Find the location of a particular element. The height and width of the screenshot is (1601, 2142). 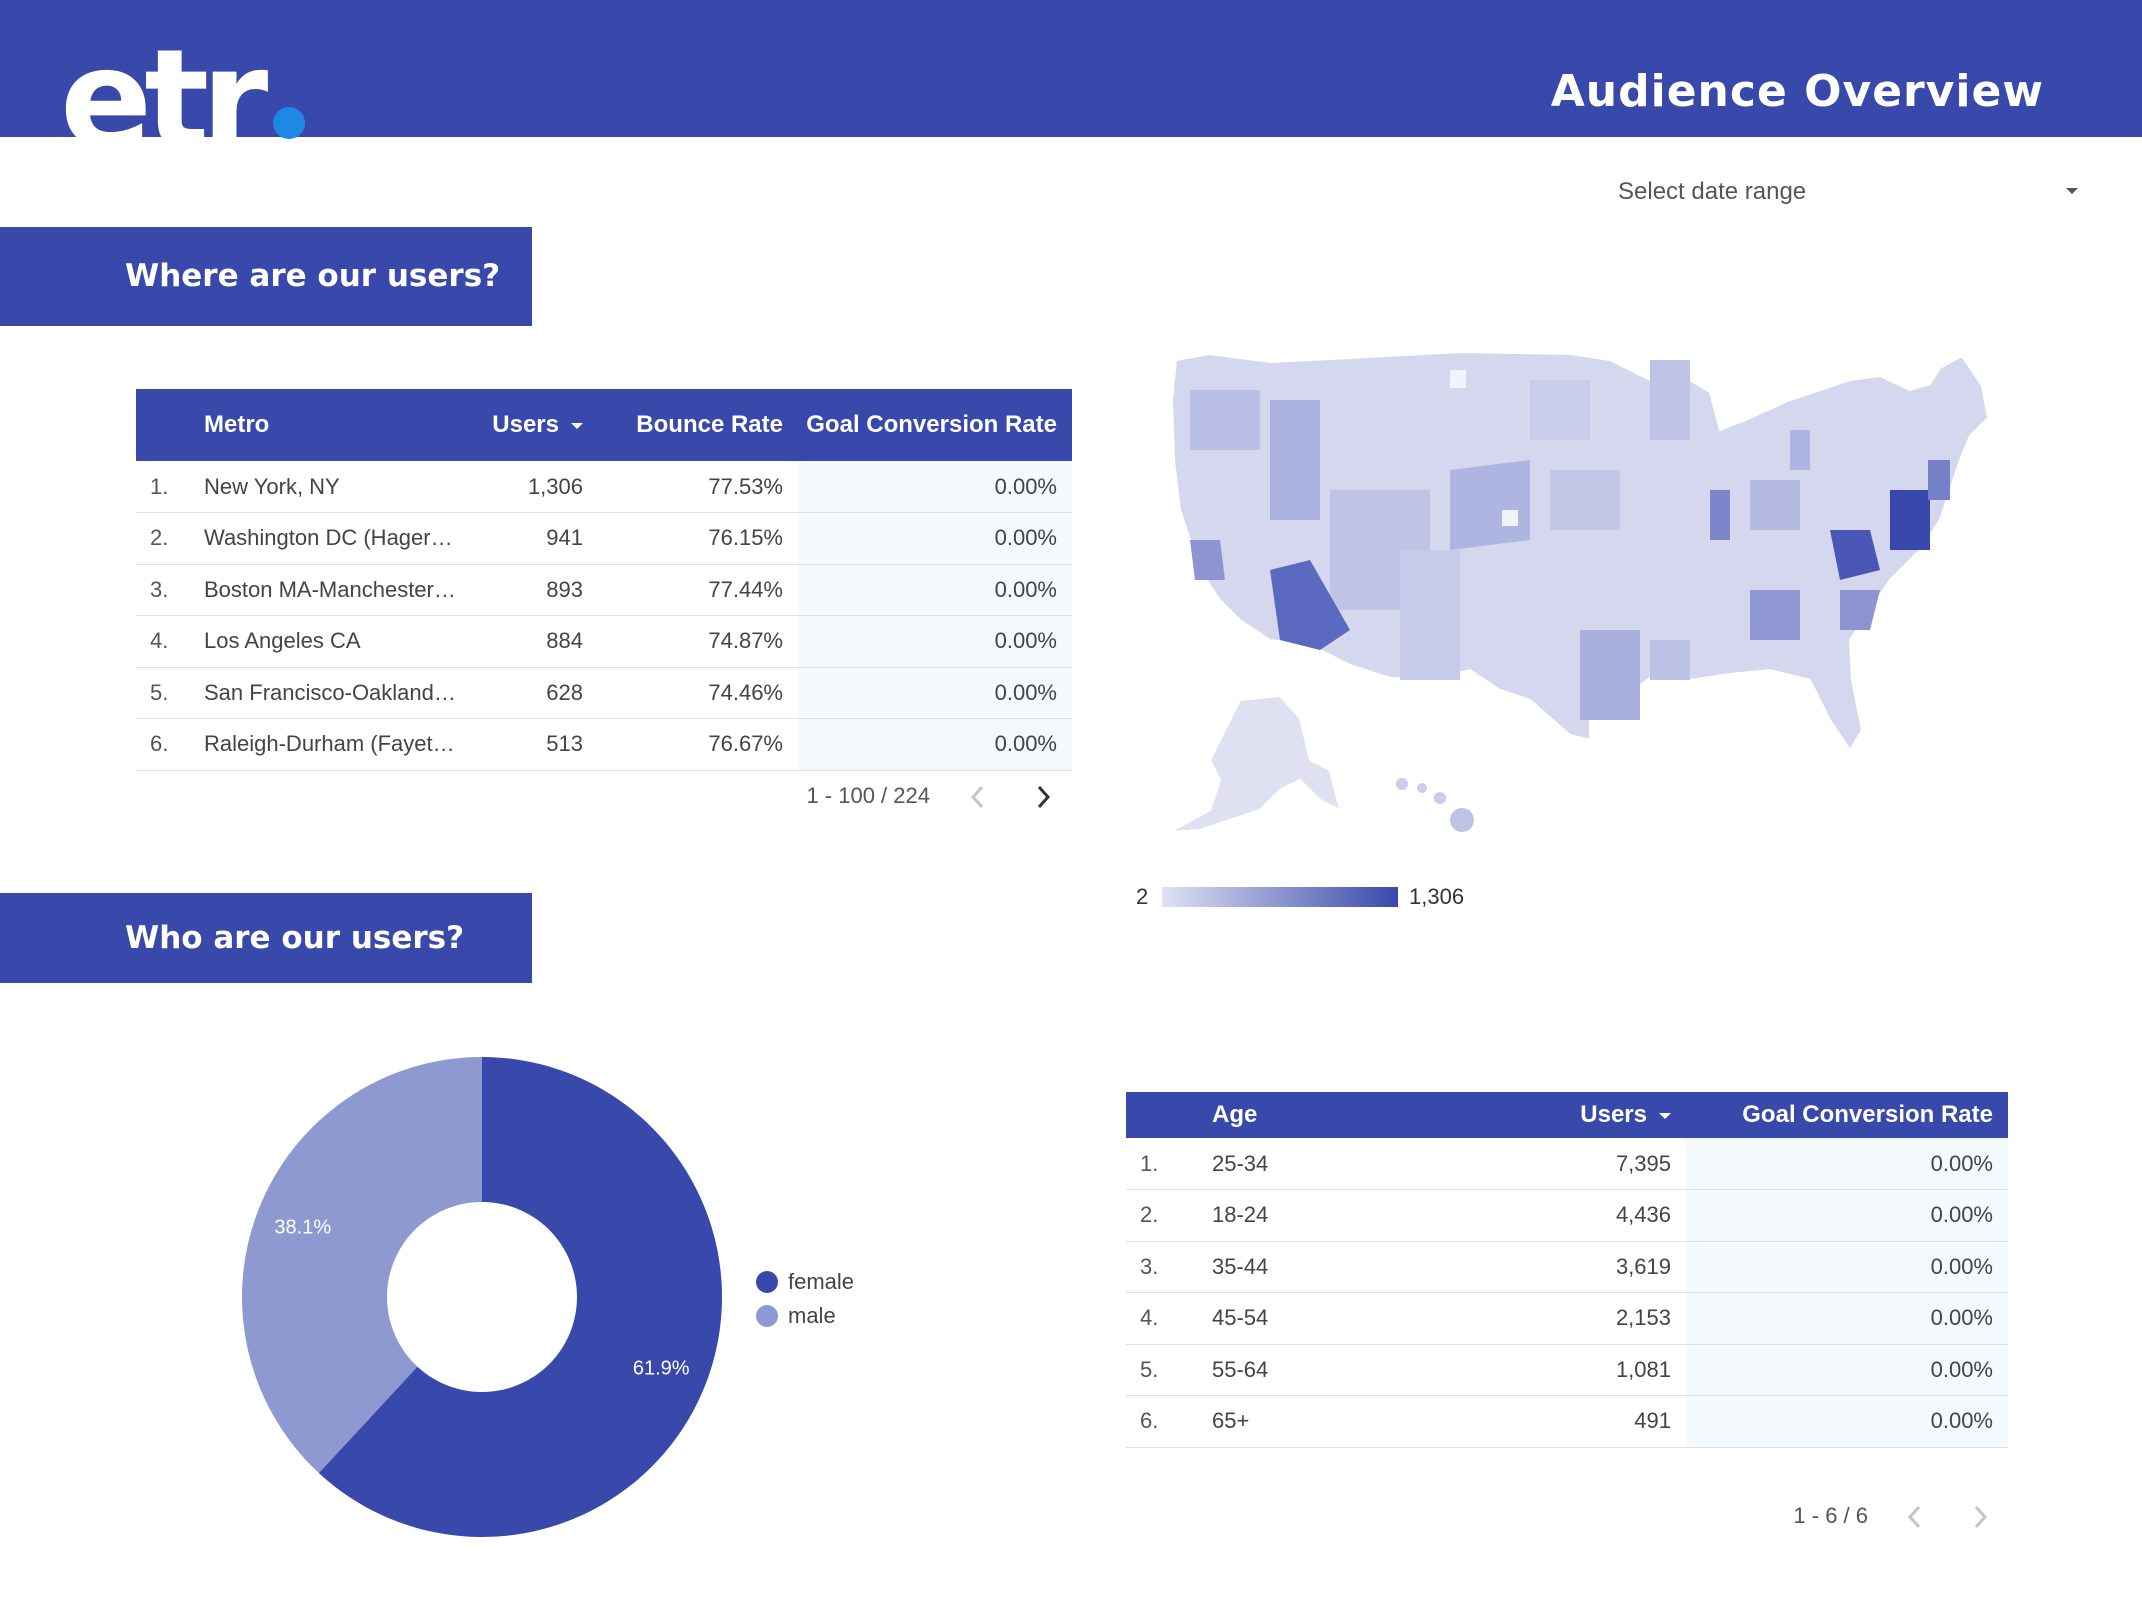

header-age: Age is located at coordinates (1342, 1115).